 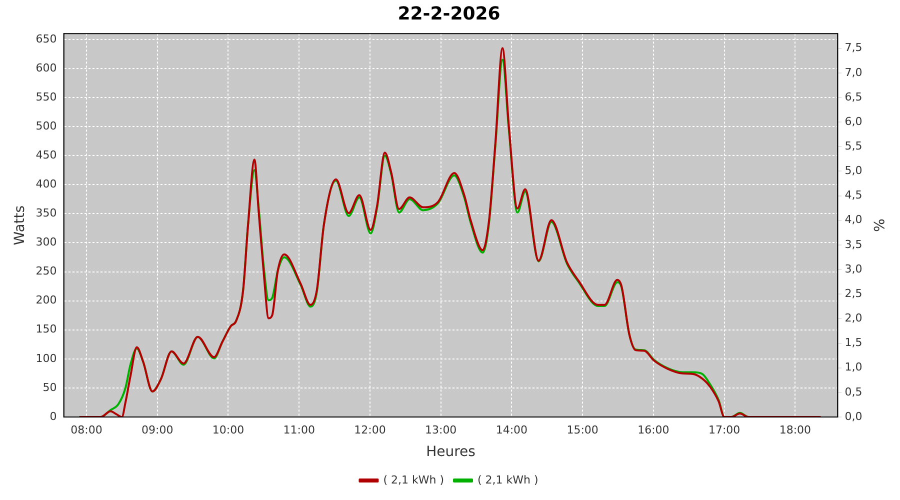 What do you see at coordinates (724, 429) in the screenshot?
I see `x-tick-label: 17:00` at bounding box center [724, 429].